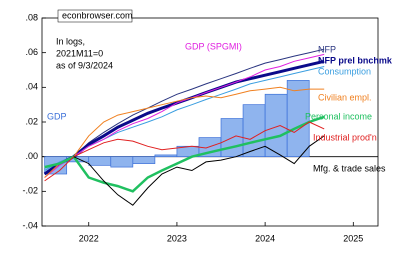  Describe the element at coordinates (97, 15) in the screenshot. I see `source: econbrowser.com` at that location.